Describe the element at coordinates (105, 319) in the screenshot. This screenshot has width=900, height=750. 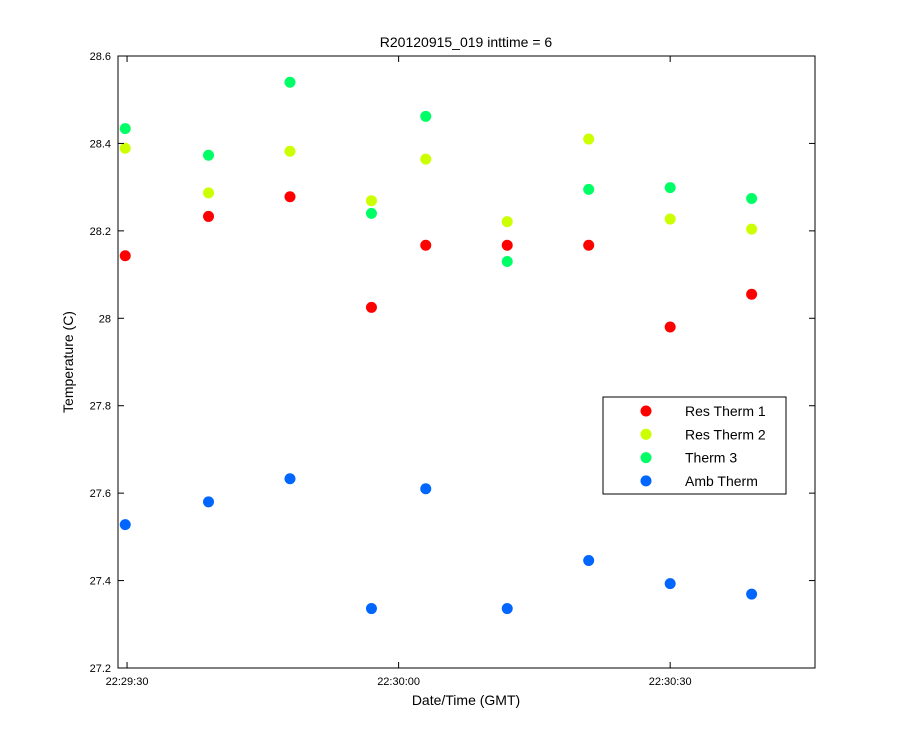
I see `y-tick-label: 28` at that location.